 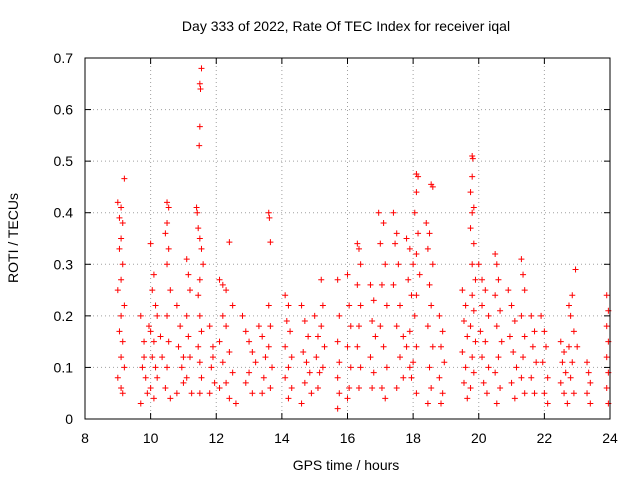 What do you see at coordinates (64, 110) in the screenshot?
I see `y-tick-label: 0.6` at bounding box center [64, 110].